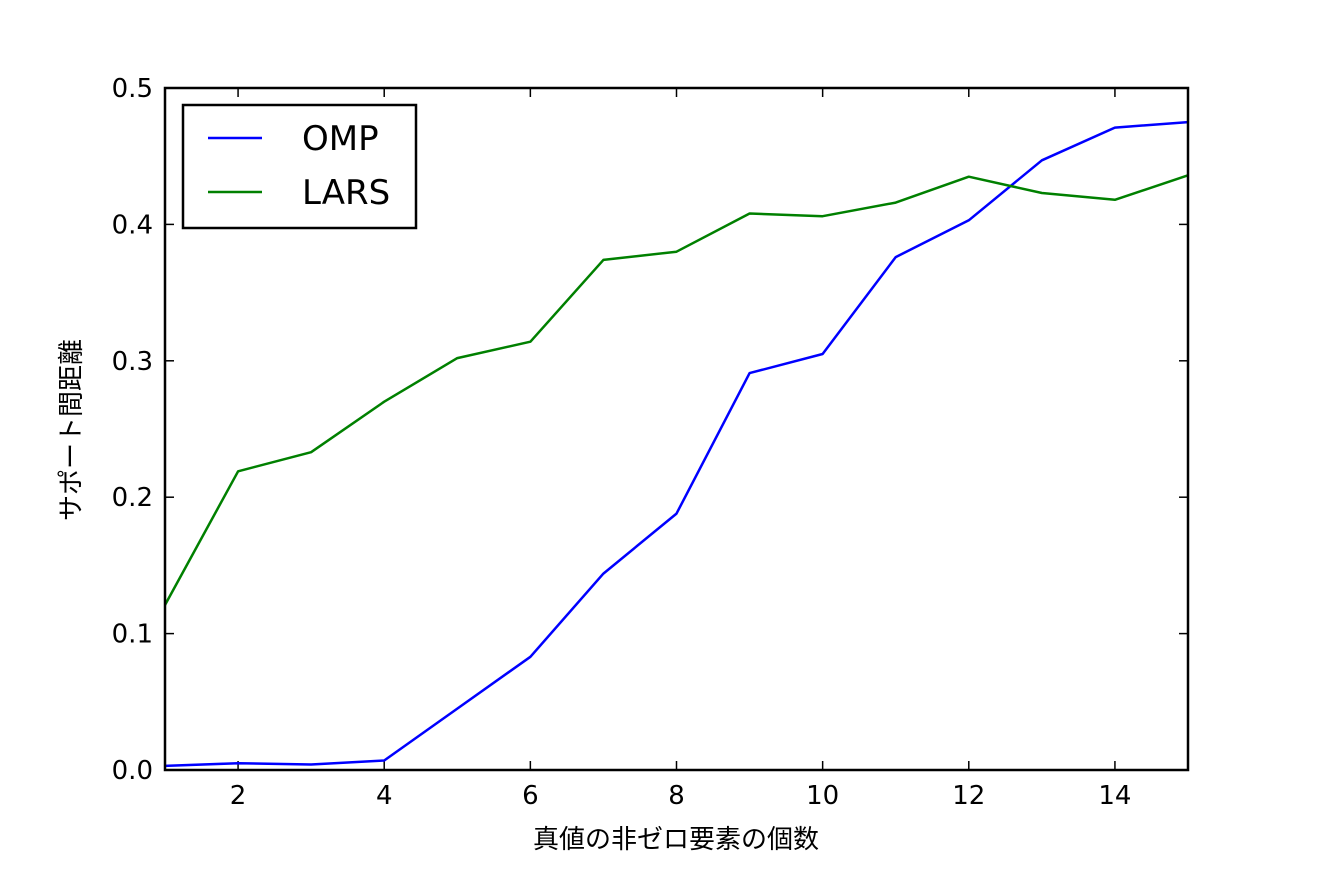 This screenshot has width=1320, height=884. What do you see at coordinates (132, 89) in the screenshot?
I see `y-tick-label: 0.5` at bounding box center [132, 89].